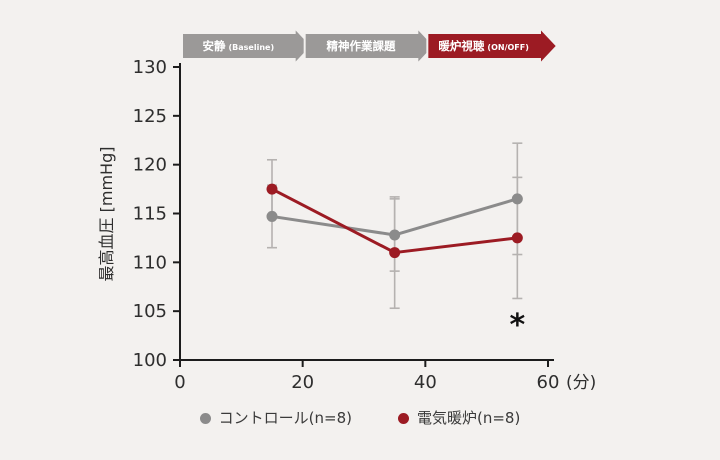 Image resolution: width=720 pixels, height=460 pixels. I want to click on y-tick-label: 100, so click(150, 360).